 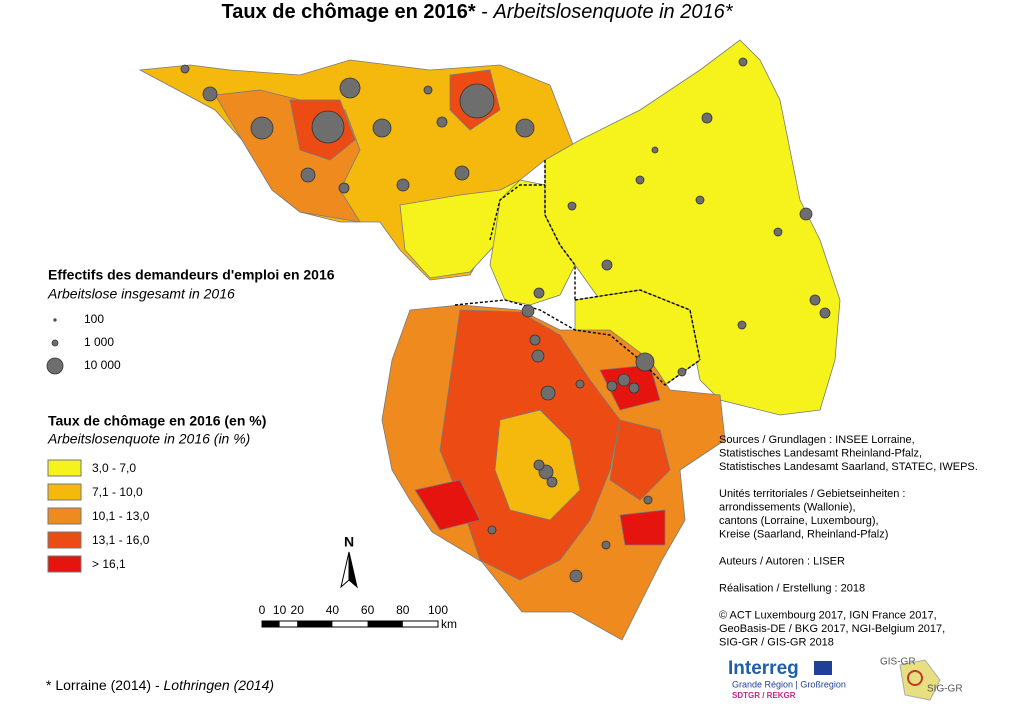 I want to click on logo-interreg: Interreg, so click(x=763, y=668).